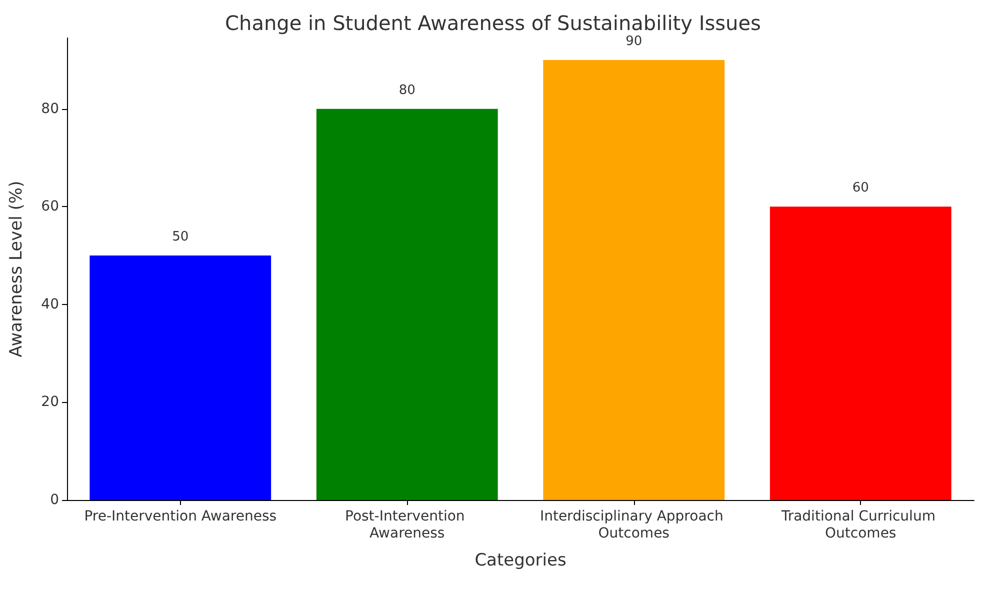 This screenshot has width=986, height=592. Describe the element at coordinates (860, 188) in the screenshot. I see `data-label: 60` at that location.